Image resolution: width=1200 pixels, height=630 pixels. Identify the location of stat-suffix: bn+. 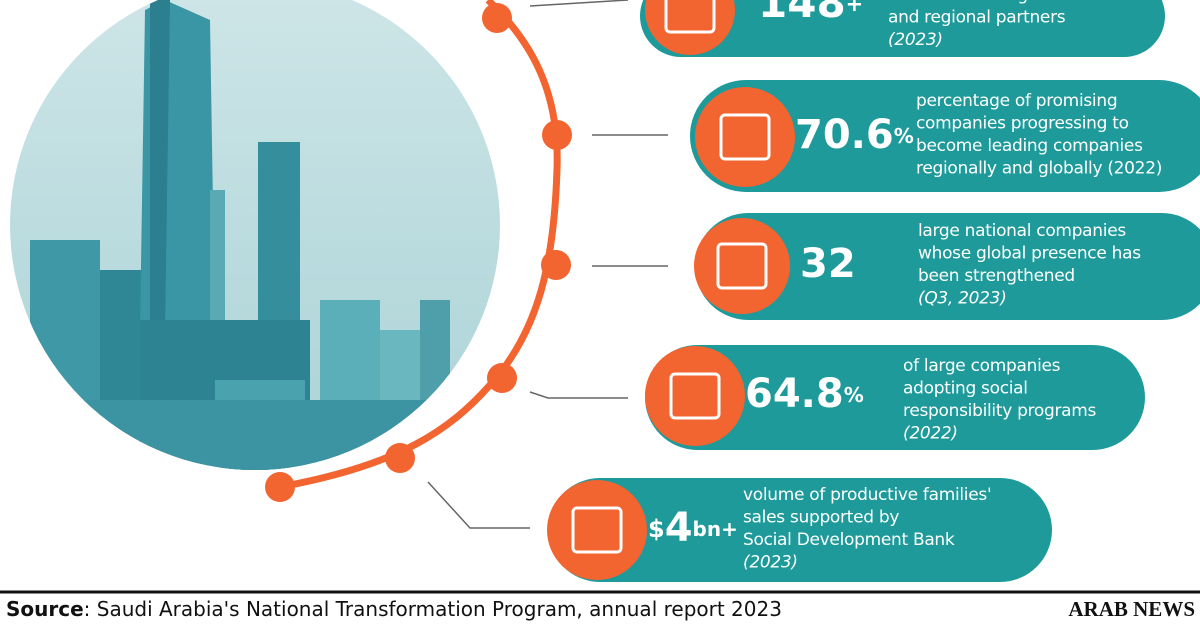
(715, 529).